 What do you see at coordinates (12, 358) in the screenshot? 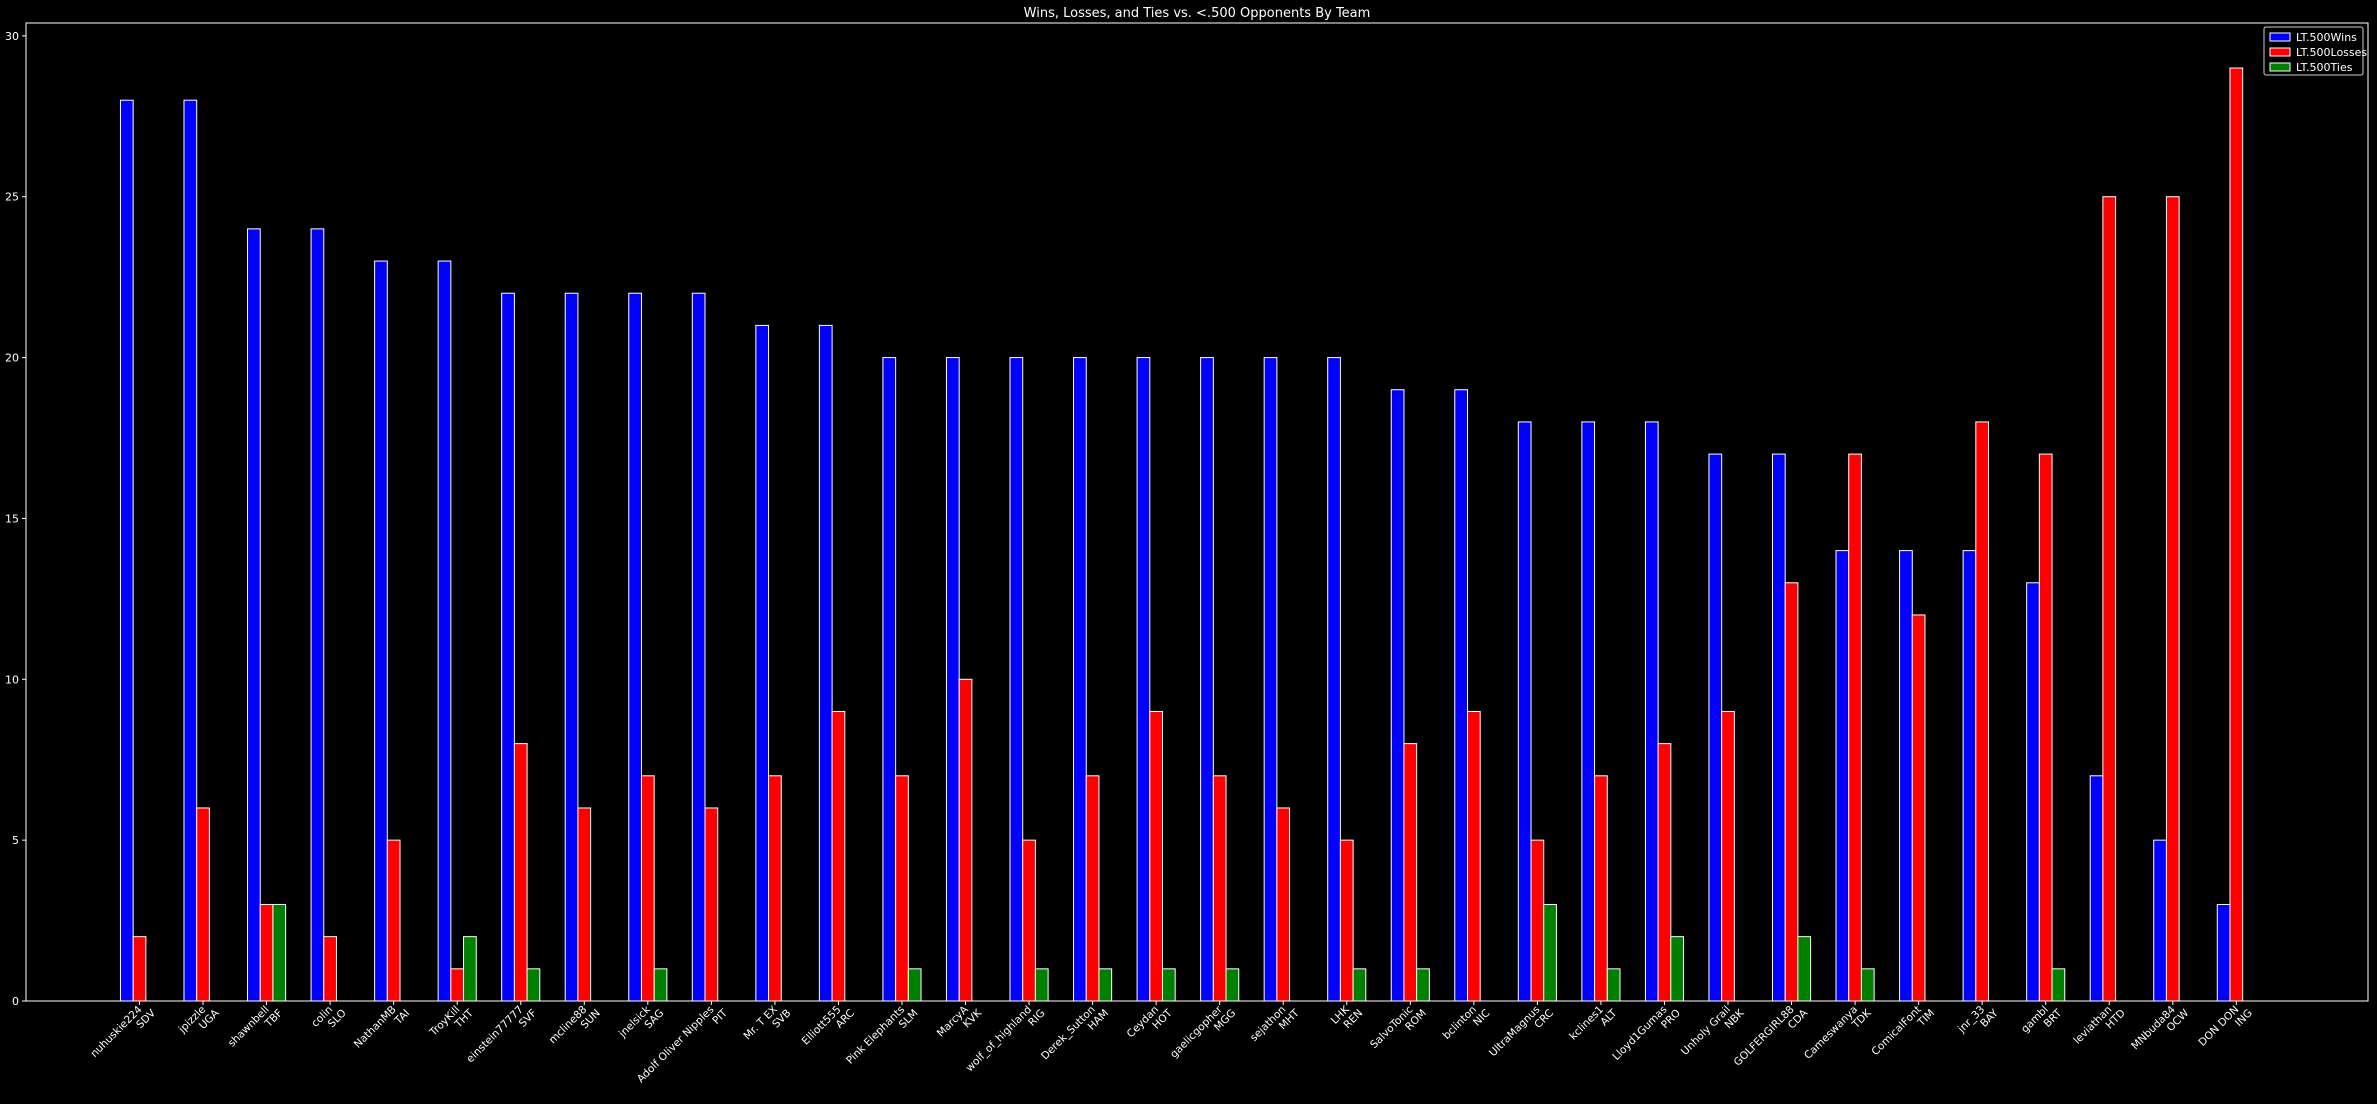
I see `y-tick-label: 20` at bounding box center [12, 358].